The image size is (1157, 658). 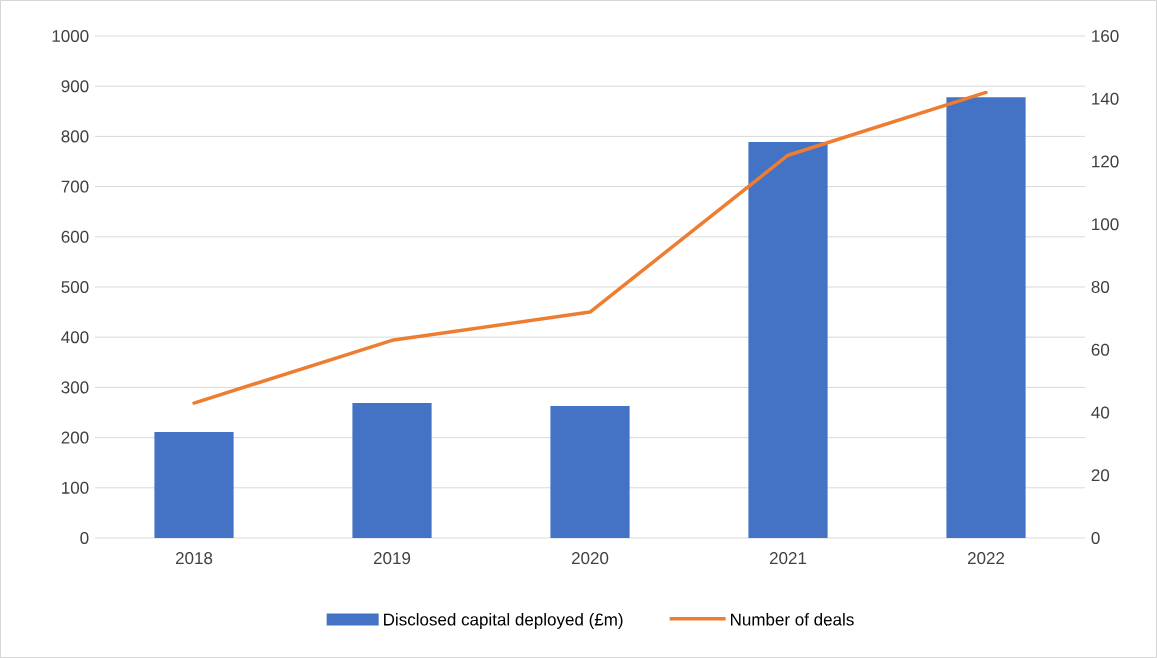 I want to click on y-tick-label: 400, so click(x=75, y=337).